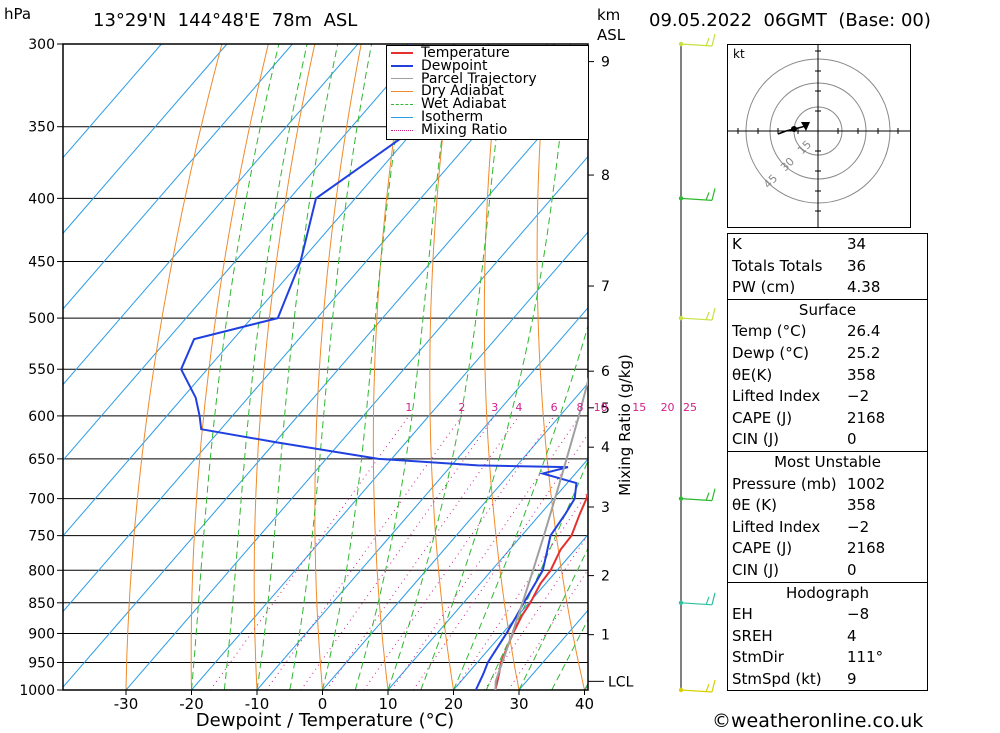 Image resolution: width=1000 pixels, height=733 pixels. What do you see at coordinates (852, 439) in the screenshot?
I see `surface-value: 0` at bounding box center [852, 439].